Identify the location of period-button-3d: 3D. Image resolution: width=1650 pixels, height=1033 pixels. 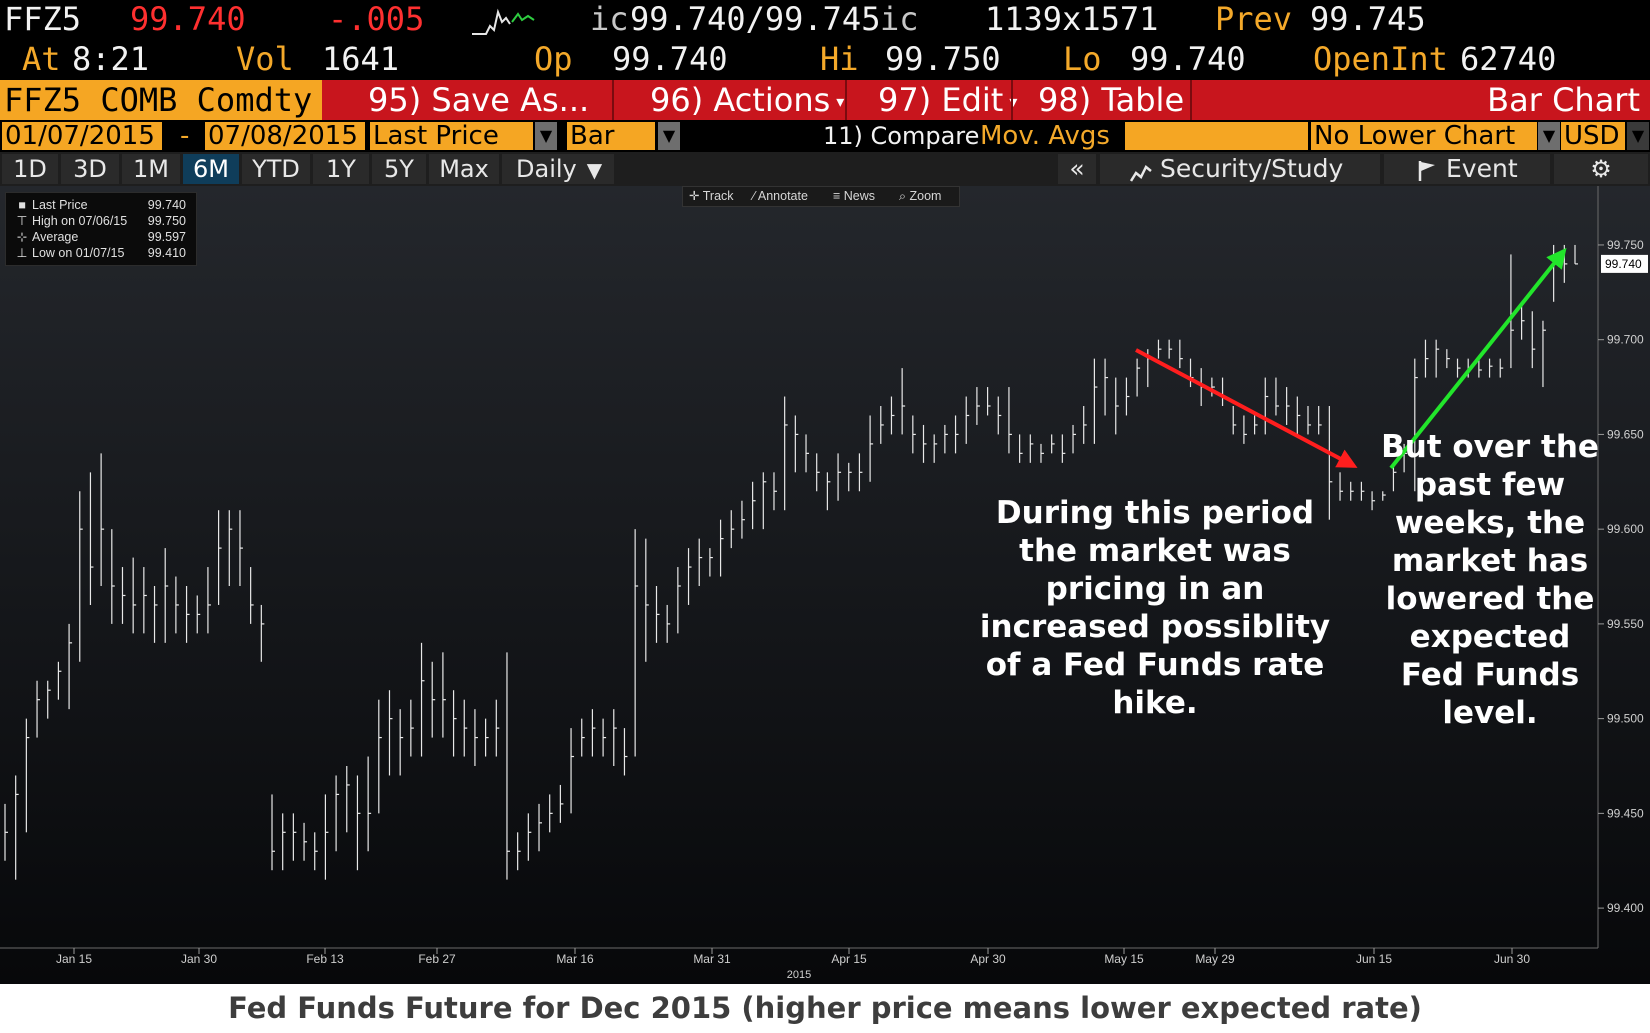
(90, 169).